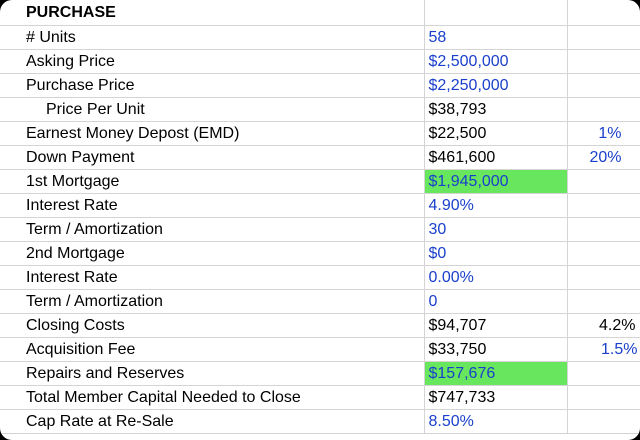  Describe the element at coordinates (496, 157) in the screenshot. I see `value-cell: $461,600` at that location.